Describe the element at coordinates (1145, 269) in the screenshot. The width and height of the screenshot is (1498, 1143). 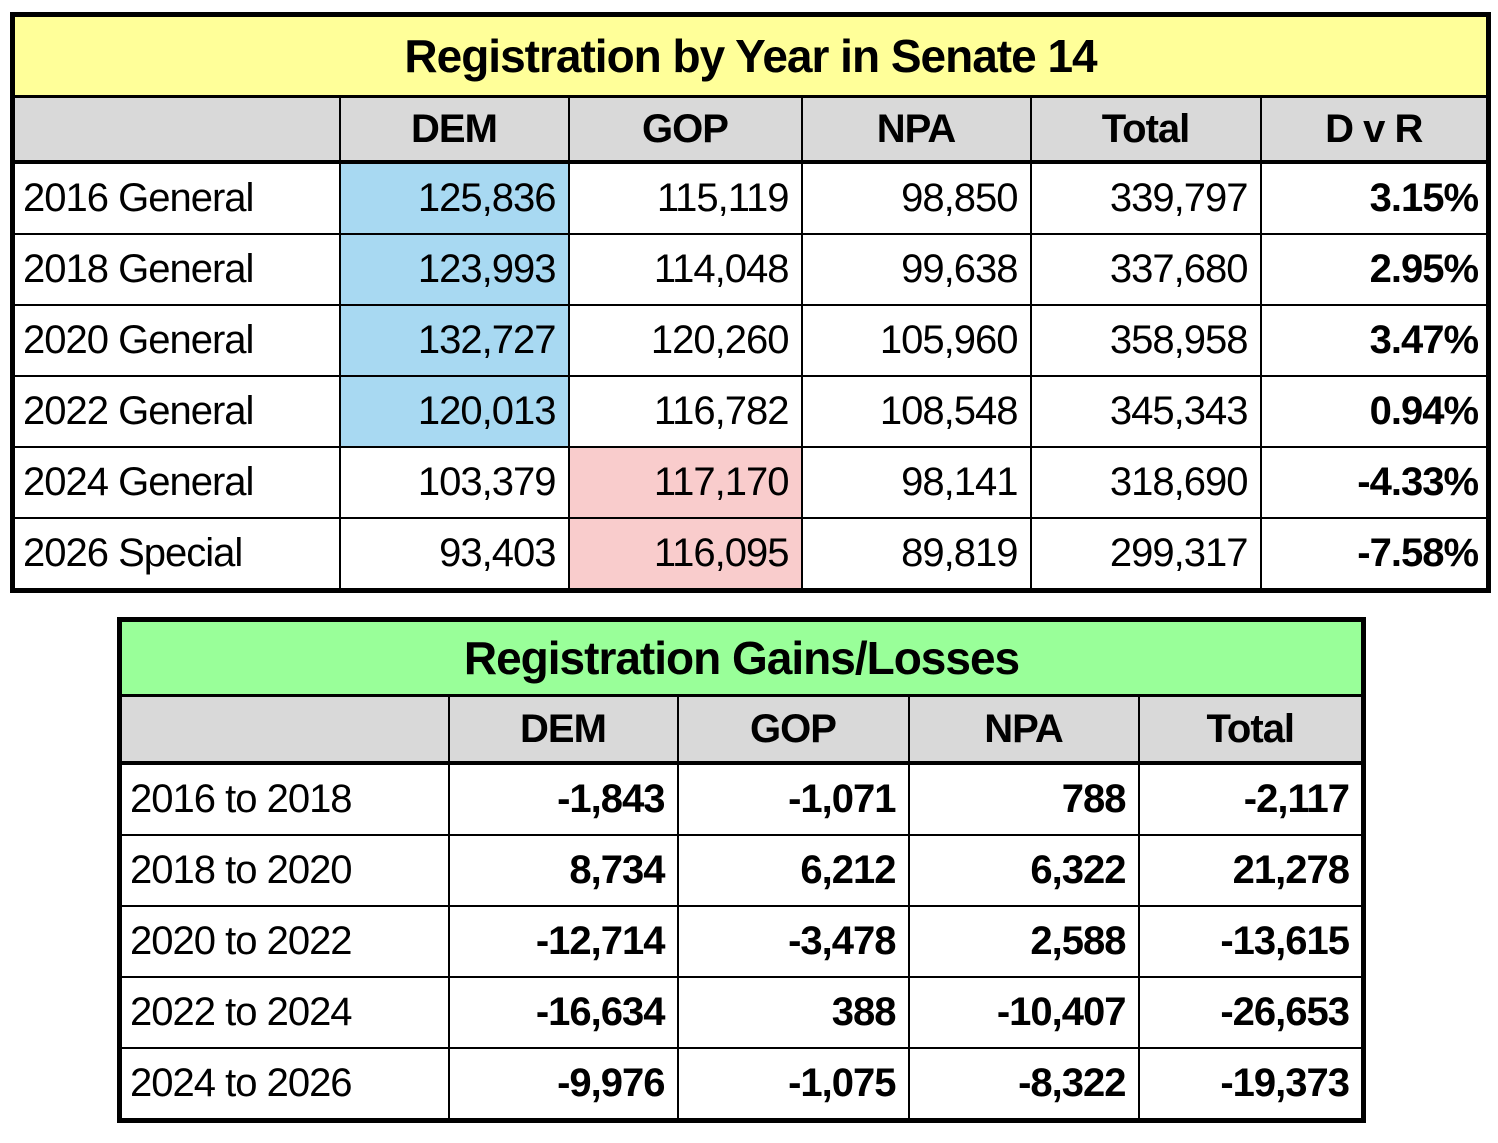
I see `total-cell: 337,680` at that location.